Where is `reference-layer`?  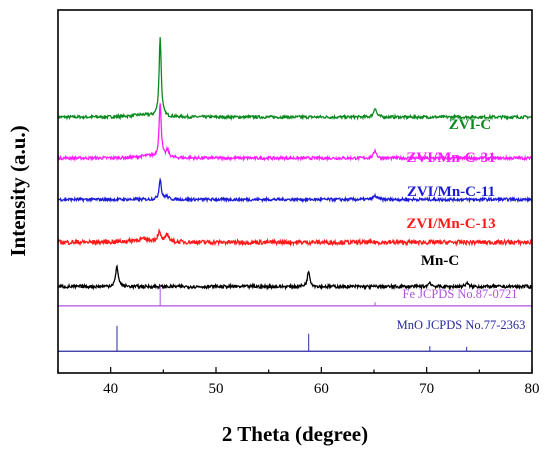
reference-layer is located at coordinates (295, 318).